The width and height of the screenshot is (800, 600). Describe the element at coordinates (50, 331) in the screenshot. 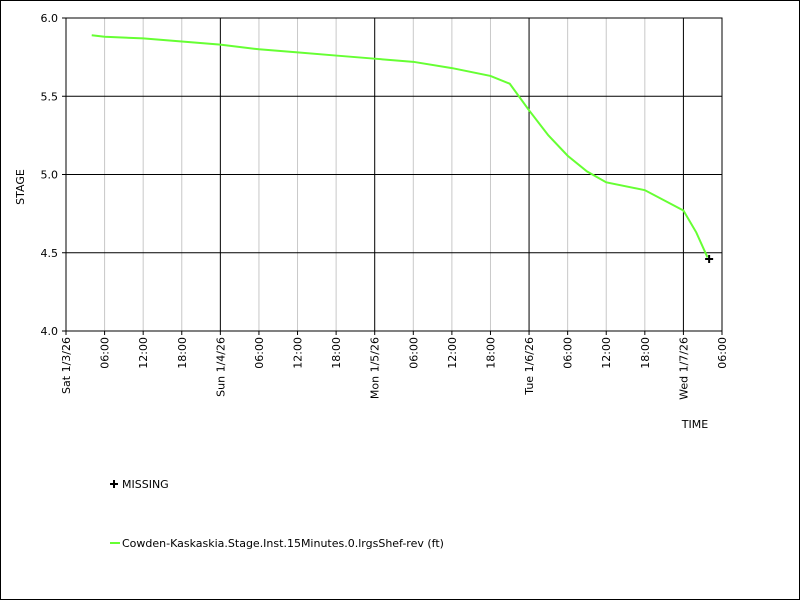

I see `y-tick-label: 4.0` at that location.